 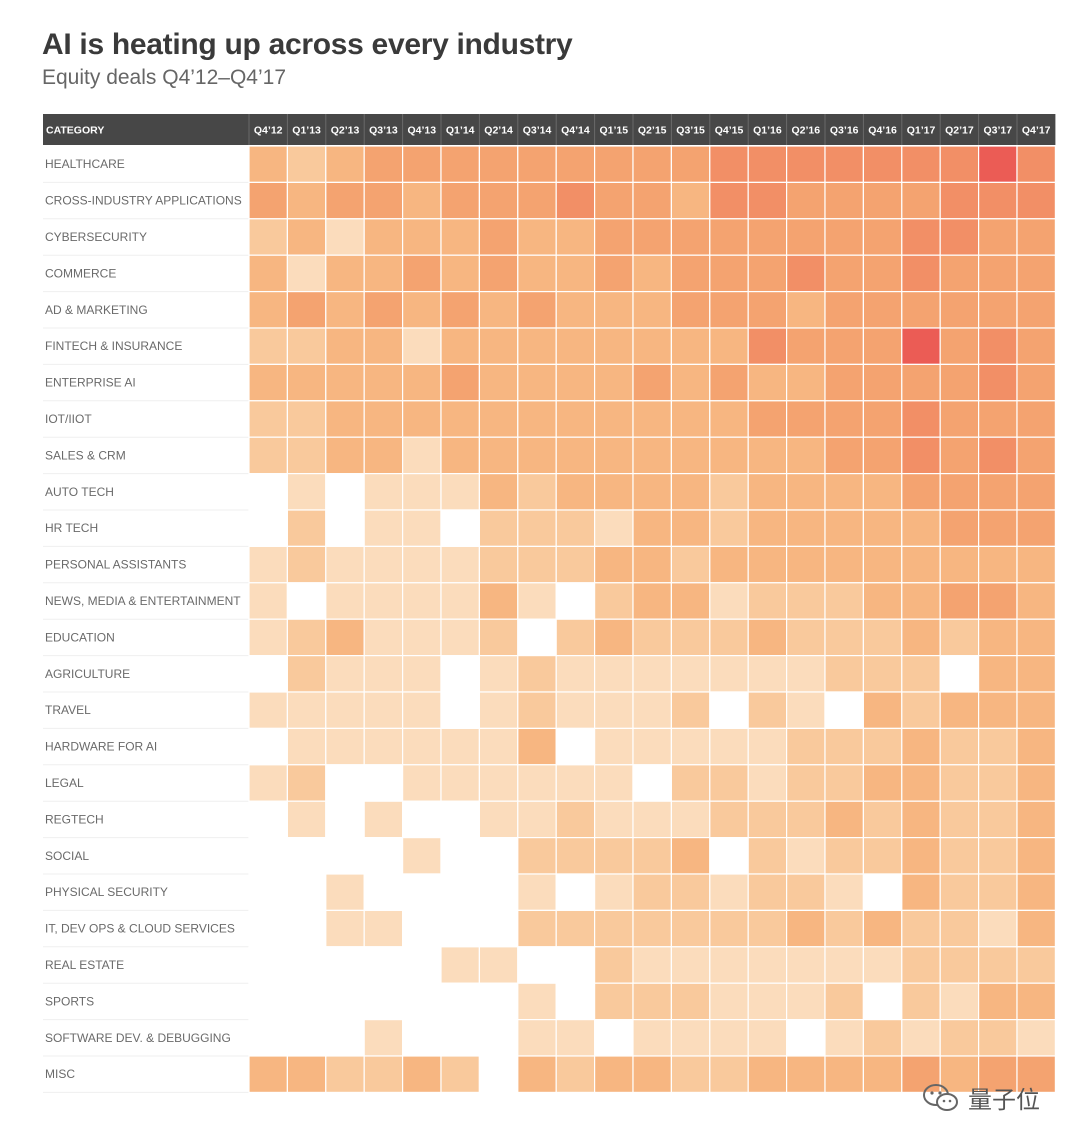 I want to click on column-label: Q4’16, so click(x=882, y=131).